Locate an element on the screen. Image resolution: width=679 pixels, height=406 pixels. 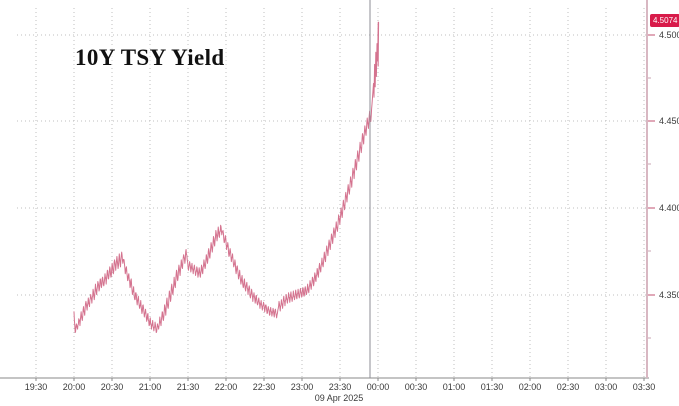
x-axis-tick-label: 20:30 is located at coordinates (112, 387).